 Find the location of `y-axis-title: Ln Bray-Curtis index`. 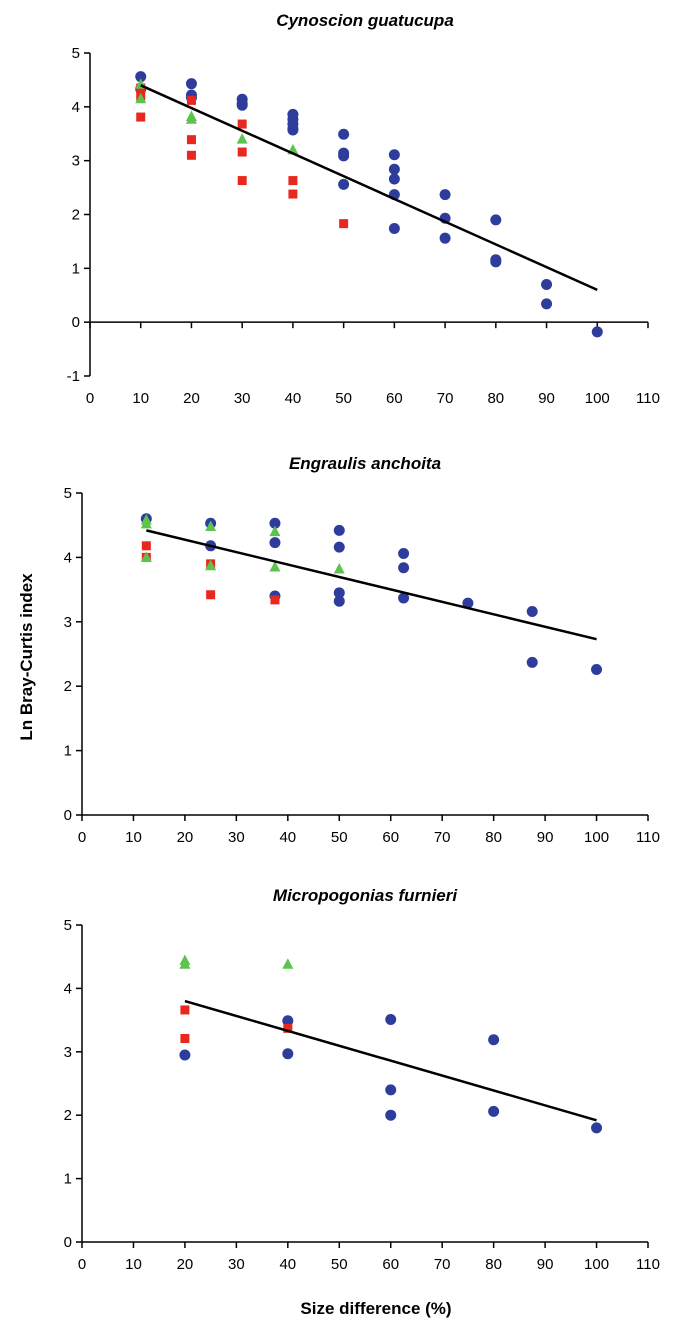

y-axis-title: Ln Bray-Curtis index is located at coordinates (26, 657).